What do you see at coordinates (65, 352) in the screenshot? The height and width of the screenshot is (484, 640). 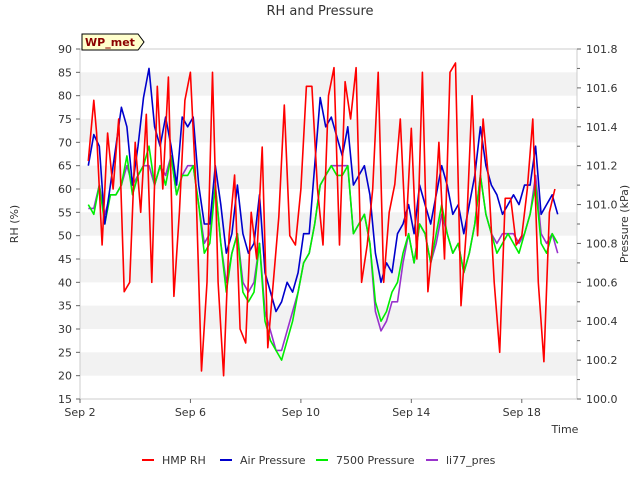 I see `left-tick-label: 25` at bounding box center [65, 352].